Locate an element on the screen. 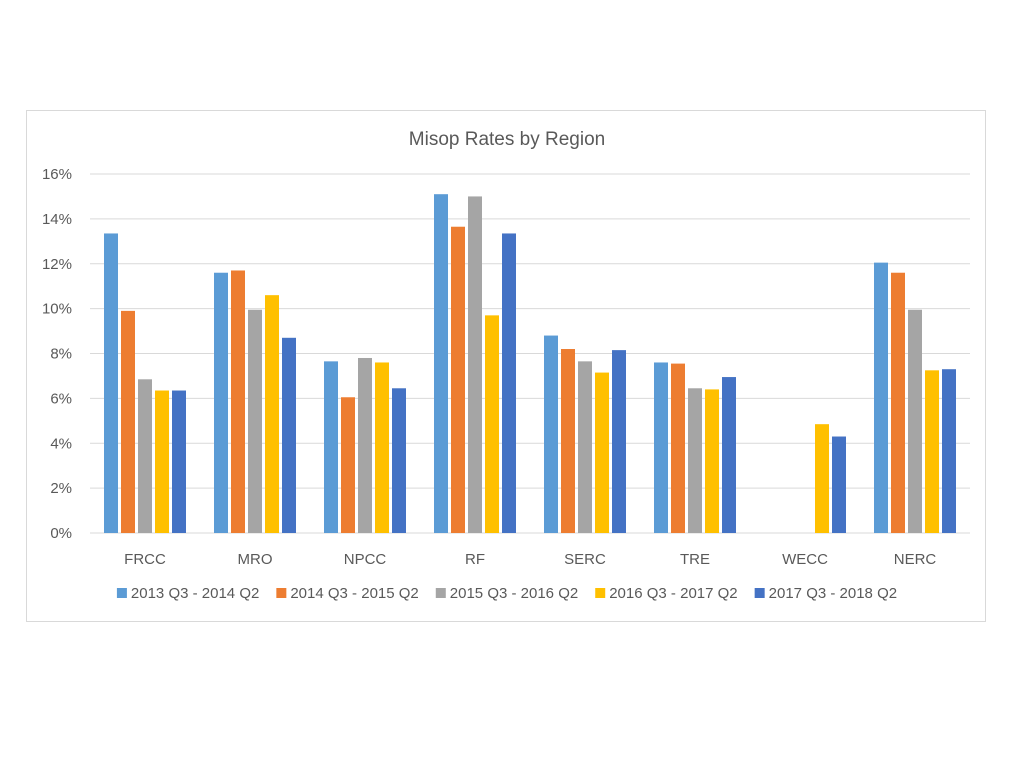  y-tick-label: 14% is located at coordinates (57, 219).